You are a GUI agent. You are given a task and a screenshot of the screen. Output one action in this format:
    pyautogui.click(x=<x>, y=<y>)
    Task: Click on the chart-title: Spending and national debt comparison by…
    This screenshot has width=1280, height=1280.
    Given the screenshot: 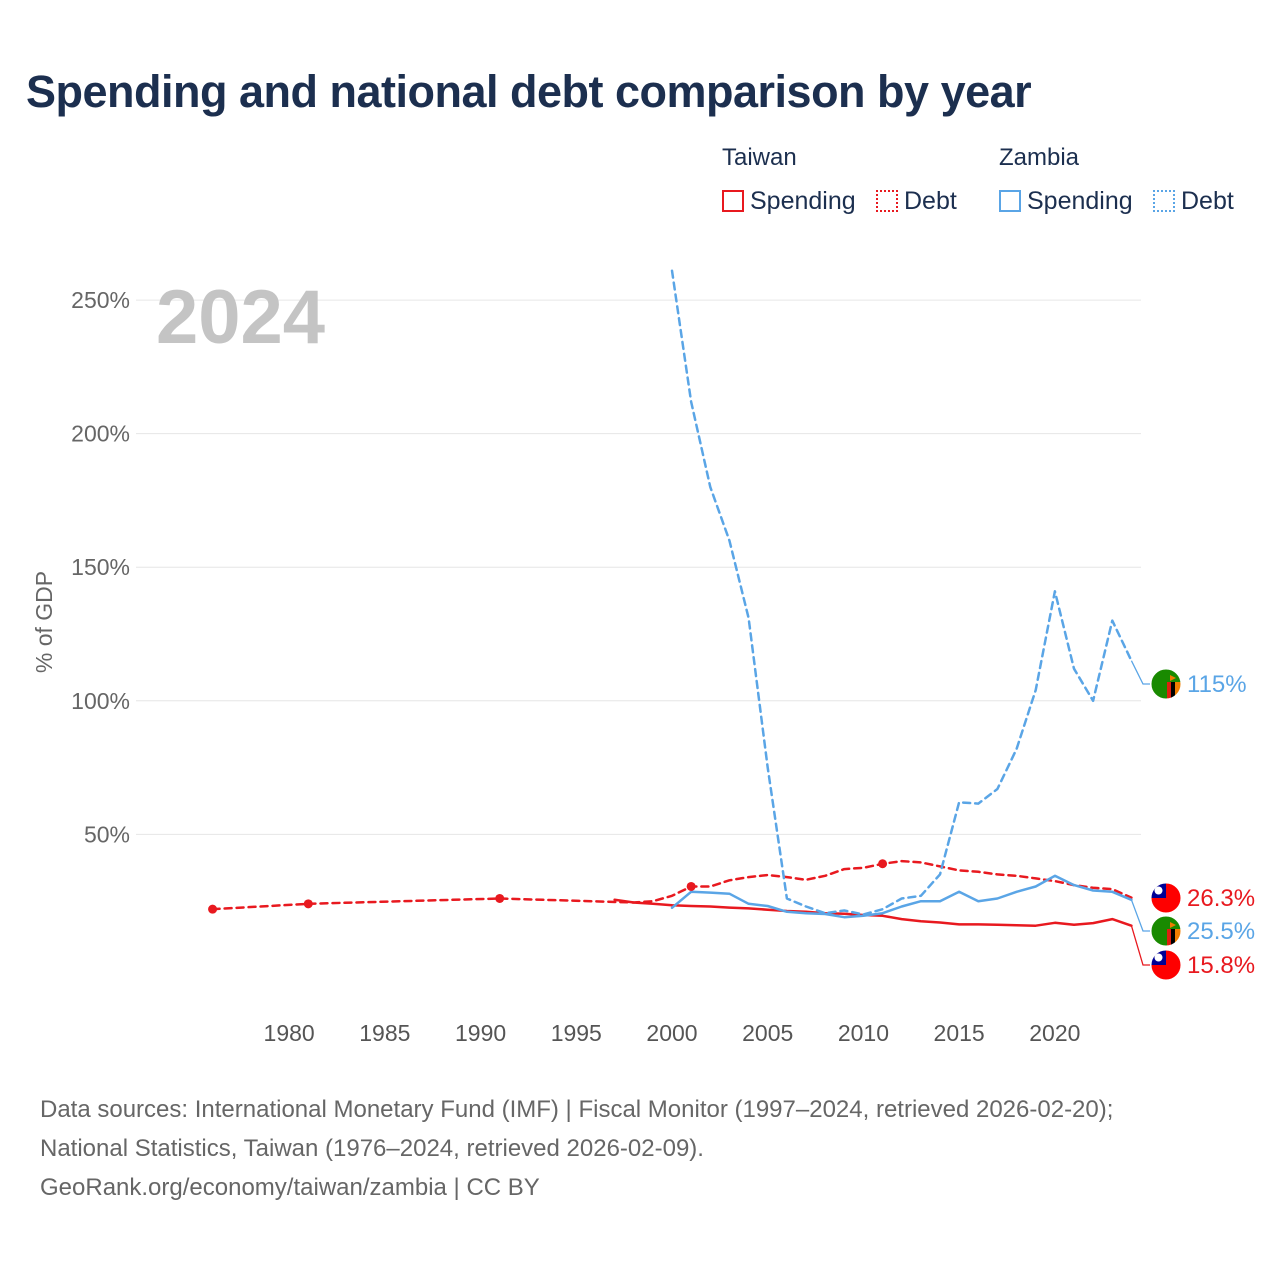 What is the action you would take?
    pyautogui.click(x=529, y=91)
    